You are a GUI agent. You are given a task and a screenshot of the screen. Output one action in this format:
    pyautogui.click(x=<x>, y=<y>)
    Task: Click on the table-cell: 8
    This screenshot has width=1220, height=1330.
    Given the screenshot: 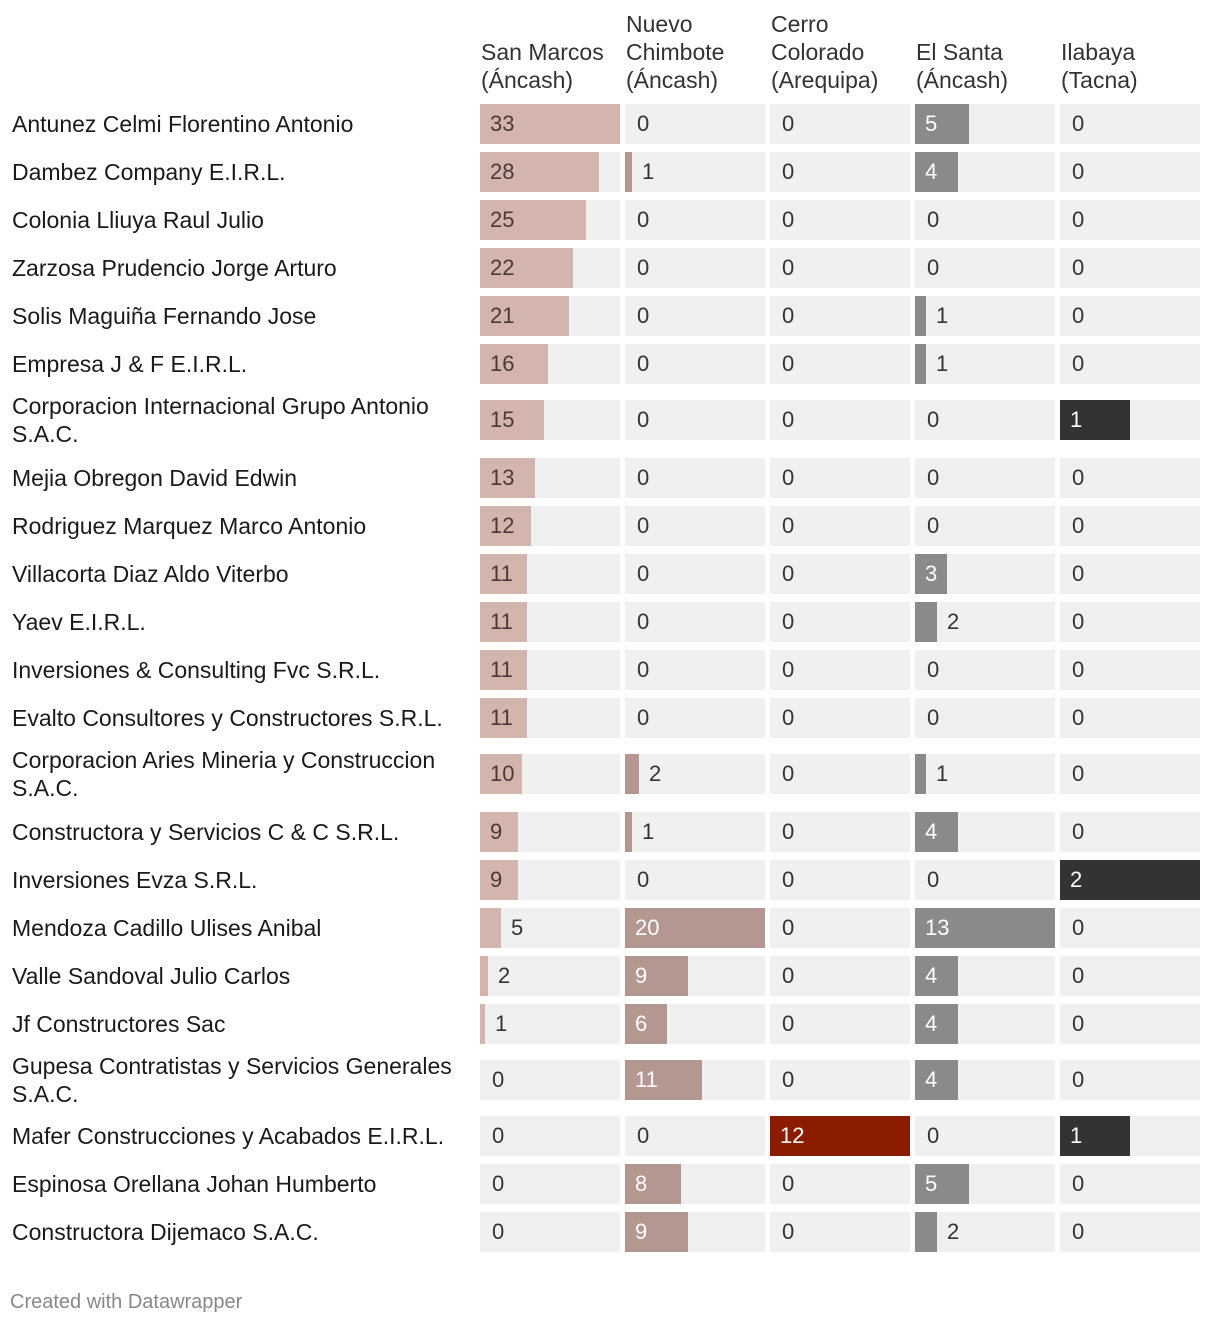 What is the action you would take?
    pyautogui.click(x=695, y=1184)
    